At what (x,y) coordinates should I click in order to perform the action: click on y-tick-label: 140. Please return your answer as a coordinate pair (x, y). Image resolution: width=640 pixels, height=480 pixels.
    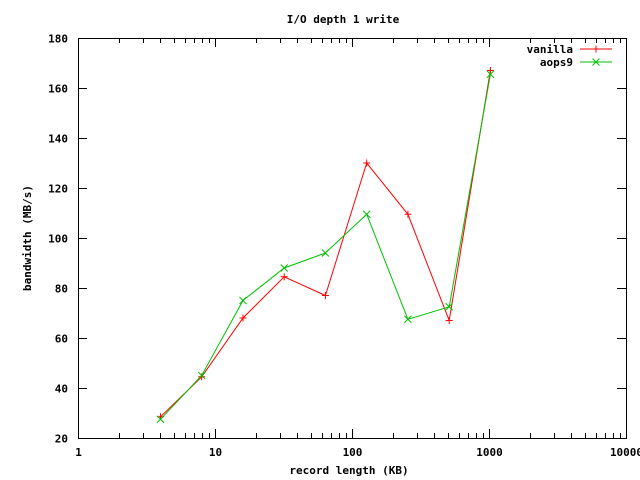
    Looking at the image, I should click on (58, 139).